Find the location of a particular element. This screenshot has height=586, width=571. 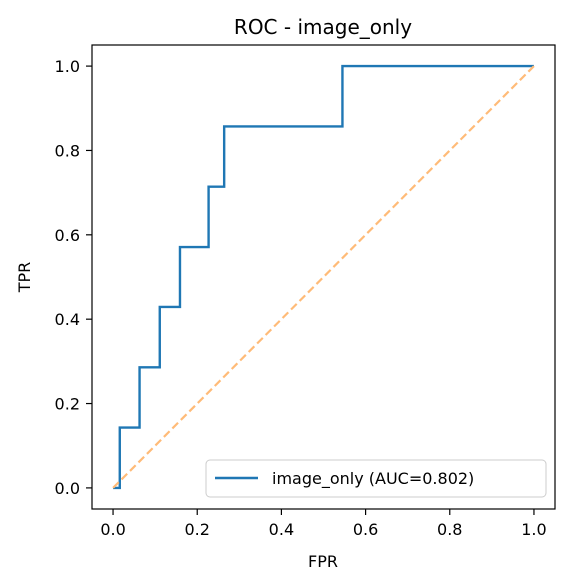

legend-box is located at coordinates (376, 478).